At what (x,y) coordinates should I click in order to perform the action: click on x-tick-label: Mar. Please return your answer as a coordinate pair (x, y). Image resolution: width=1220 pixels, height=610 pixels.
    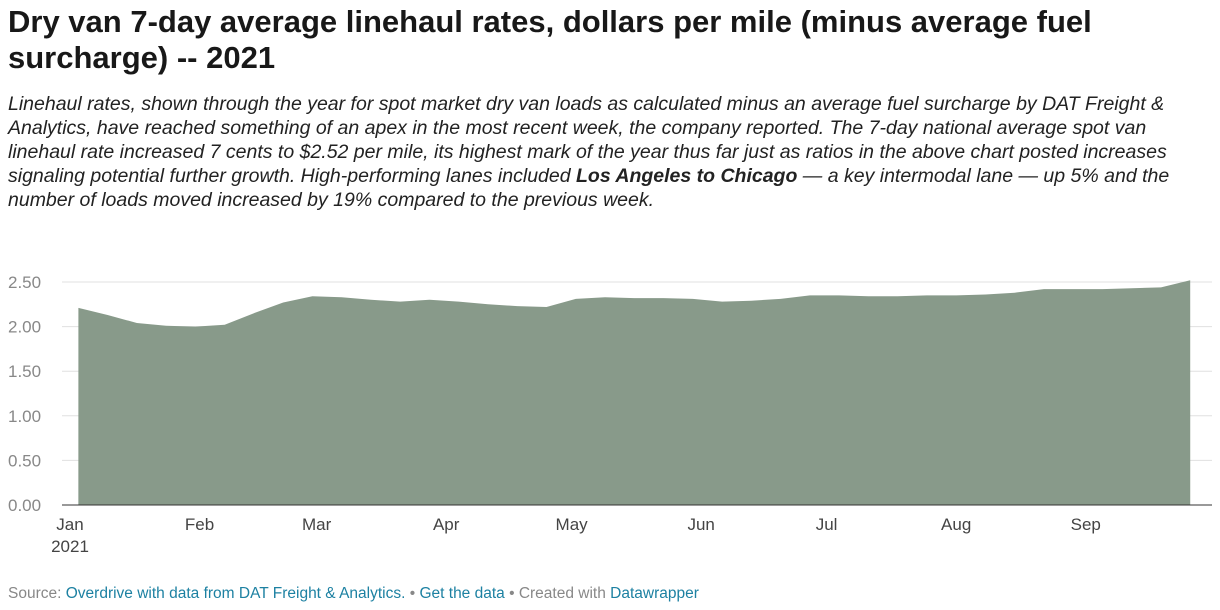
    Looking at the image, I should click on (317, 524).